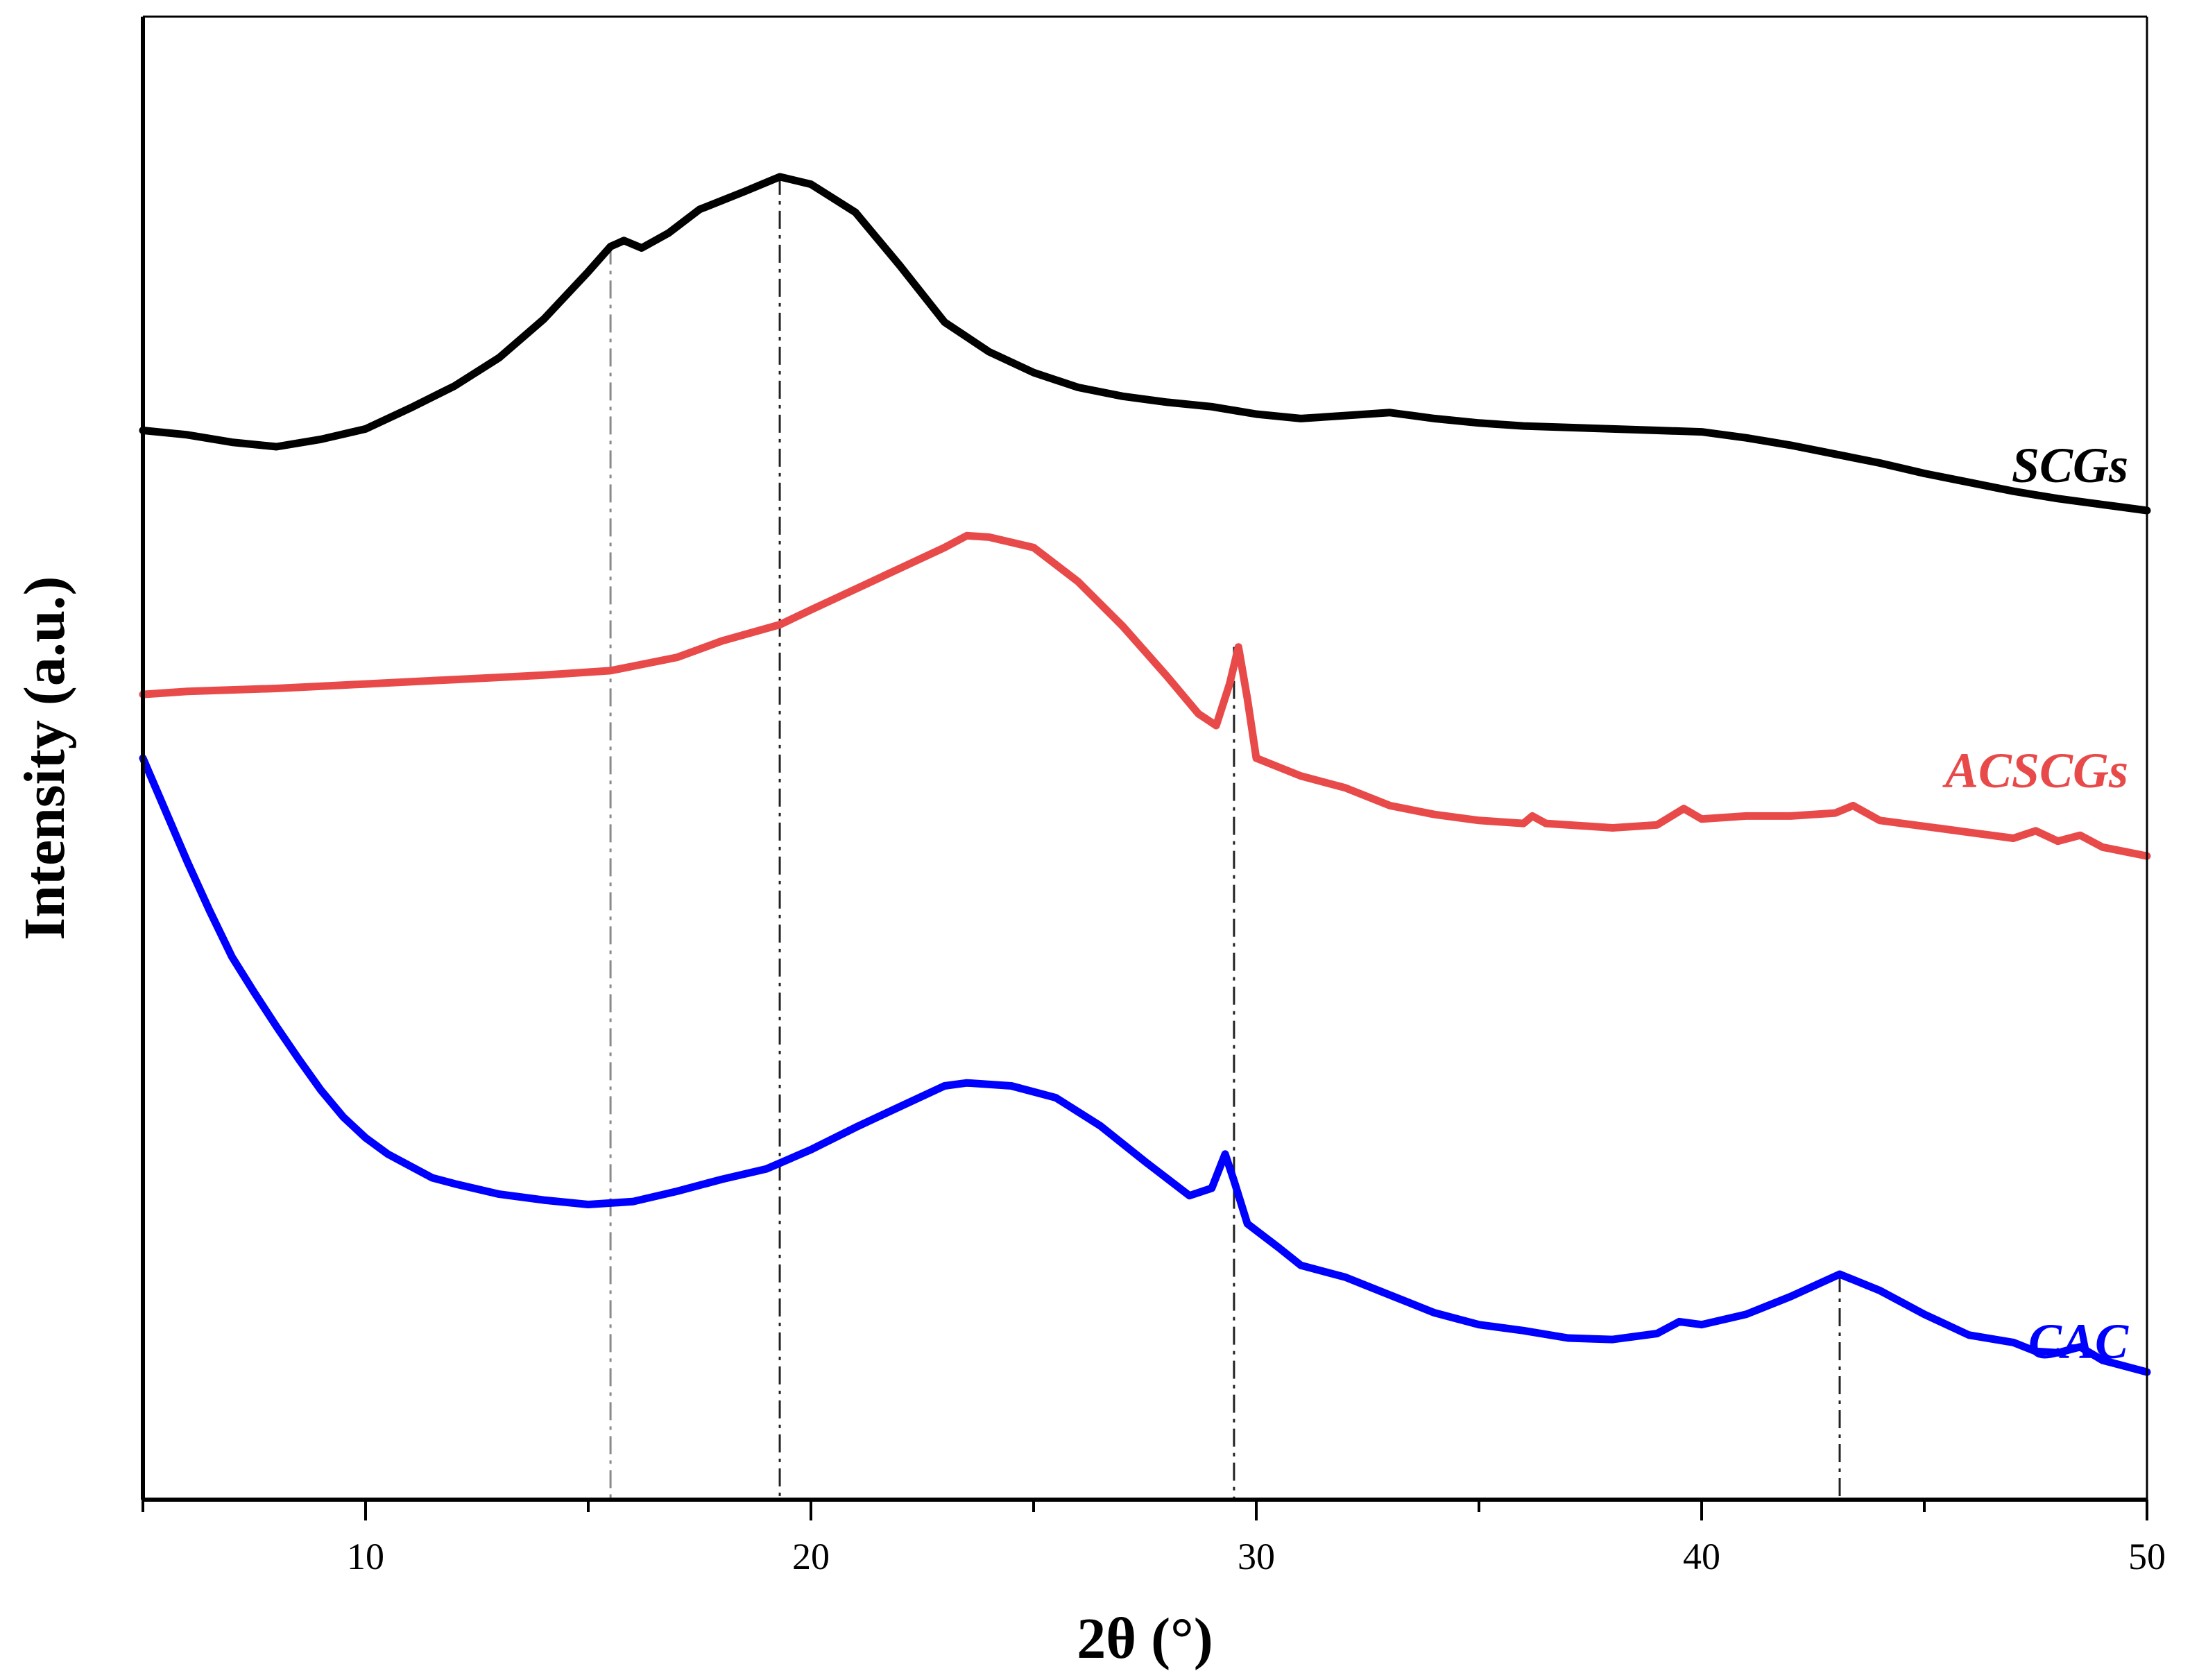 This screenshot has height=1680, width=2190. I want to click on tick-labels: 10 20 30 40 50, so click(1256, 1556).